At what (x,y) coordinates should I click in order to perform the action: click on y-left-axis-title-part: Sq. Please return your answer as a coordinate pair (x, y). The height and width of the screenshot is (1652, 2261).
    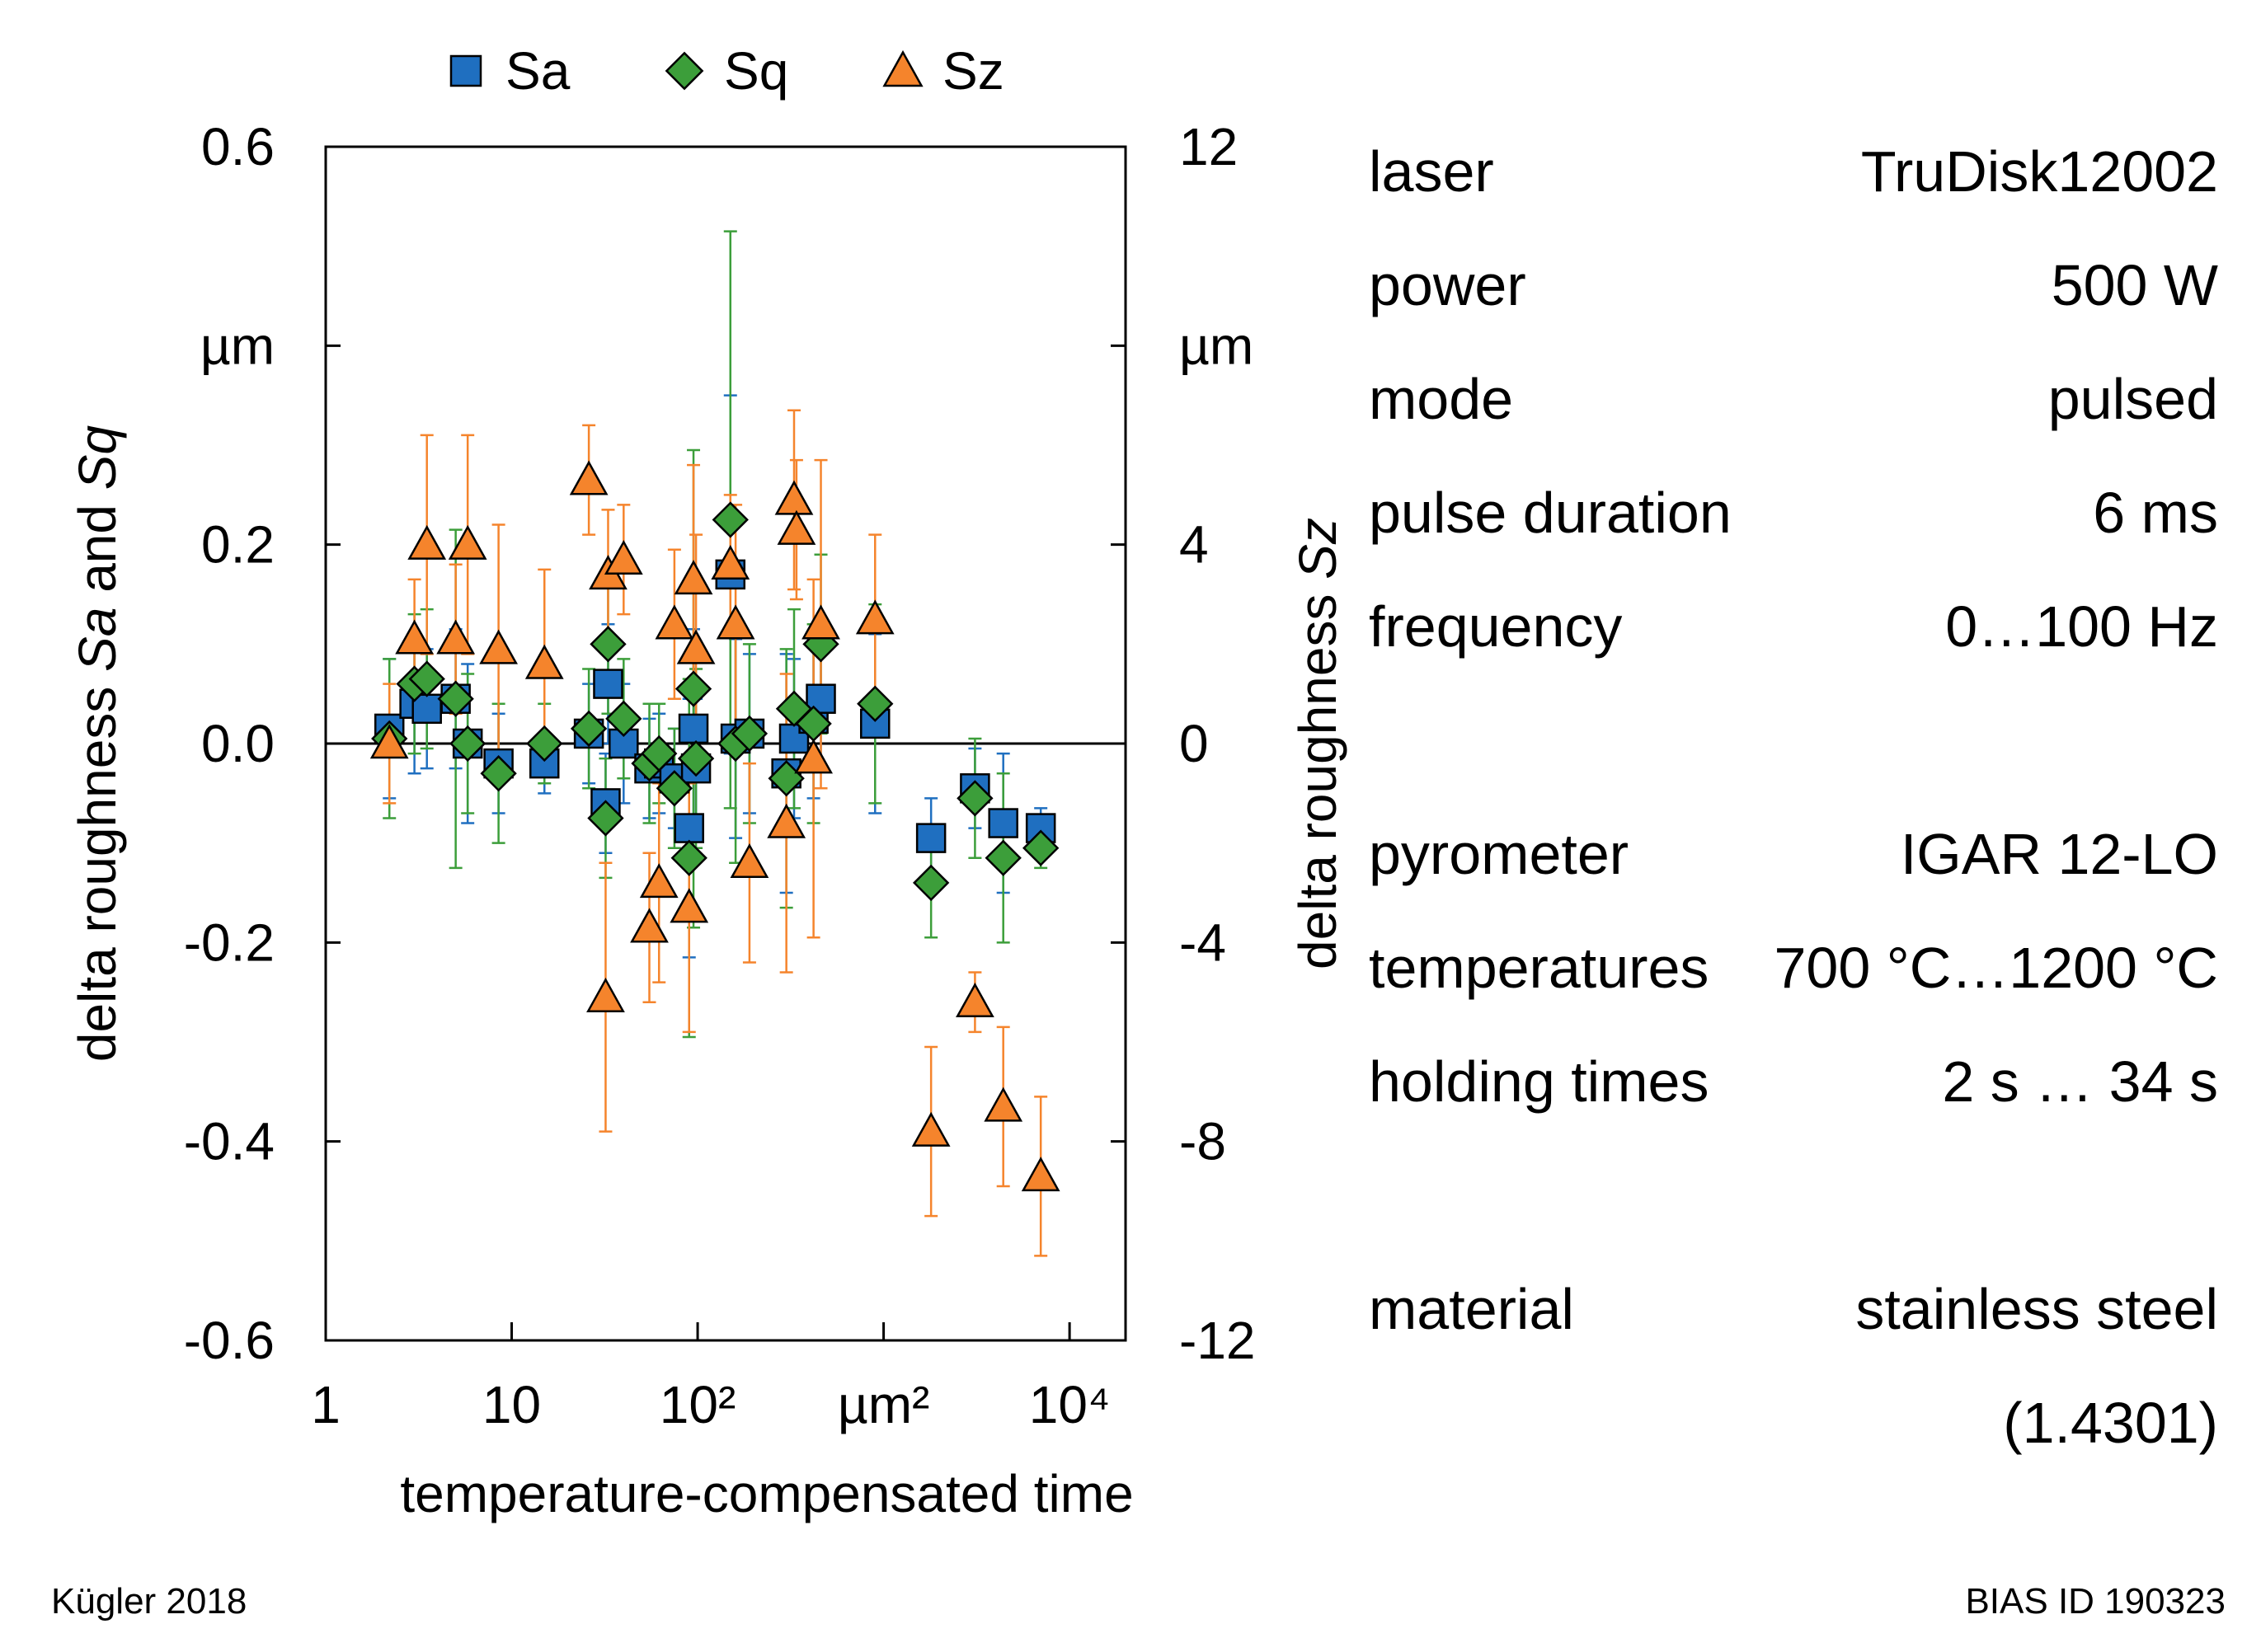
    Looking at the image, I should click on (97, 457).